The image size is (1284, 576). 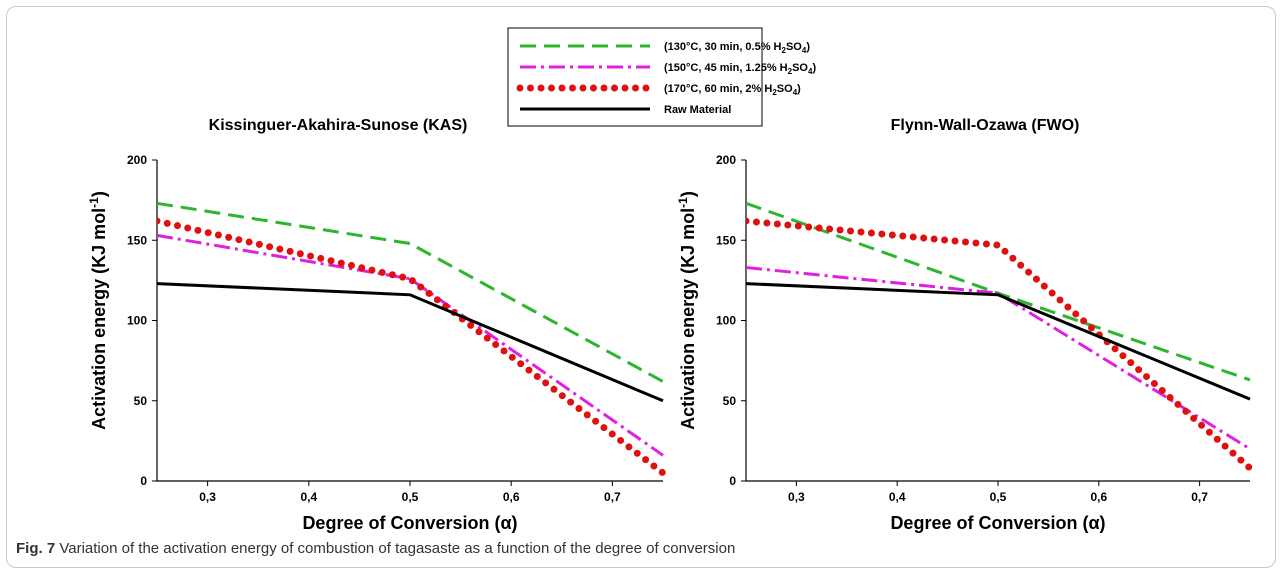 I want to click on series-line-acid-150c, so click(x=998, y=358).